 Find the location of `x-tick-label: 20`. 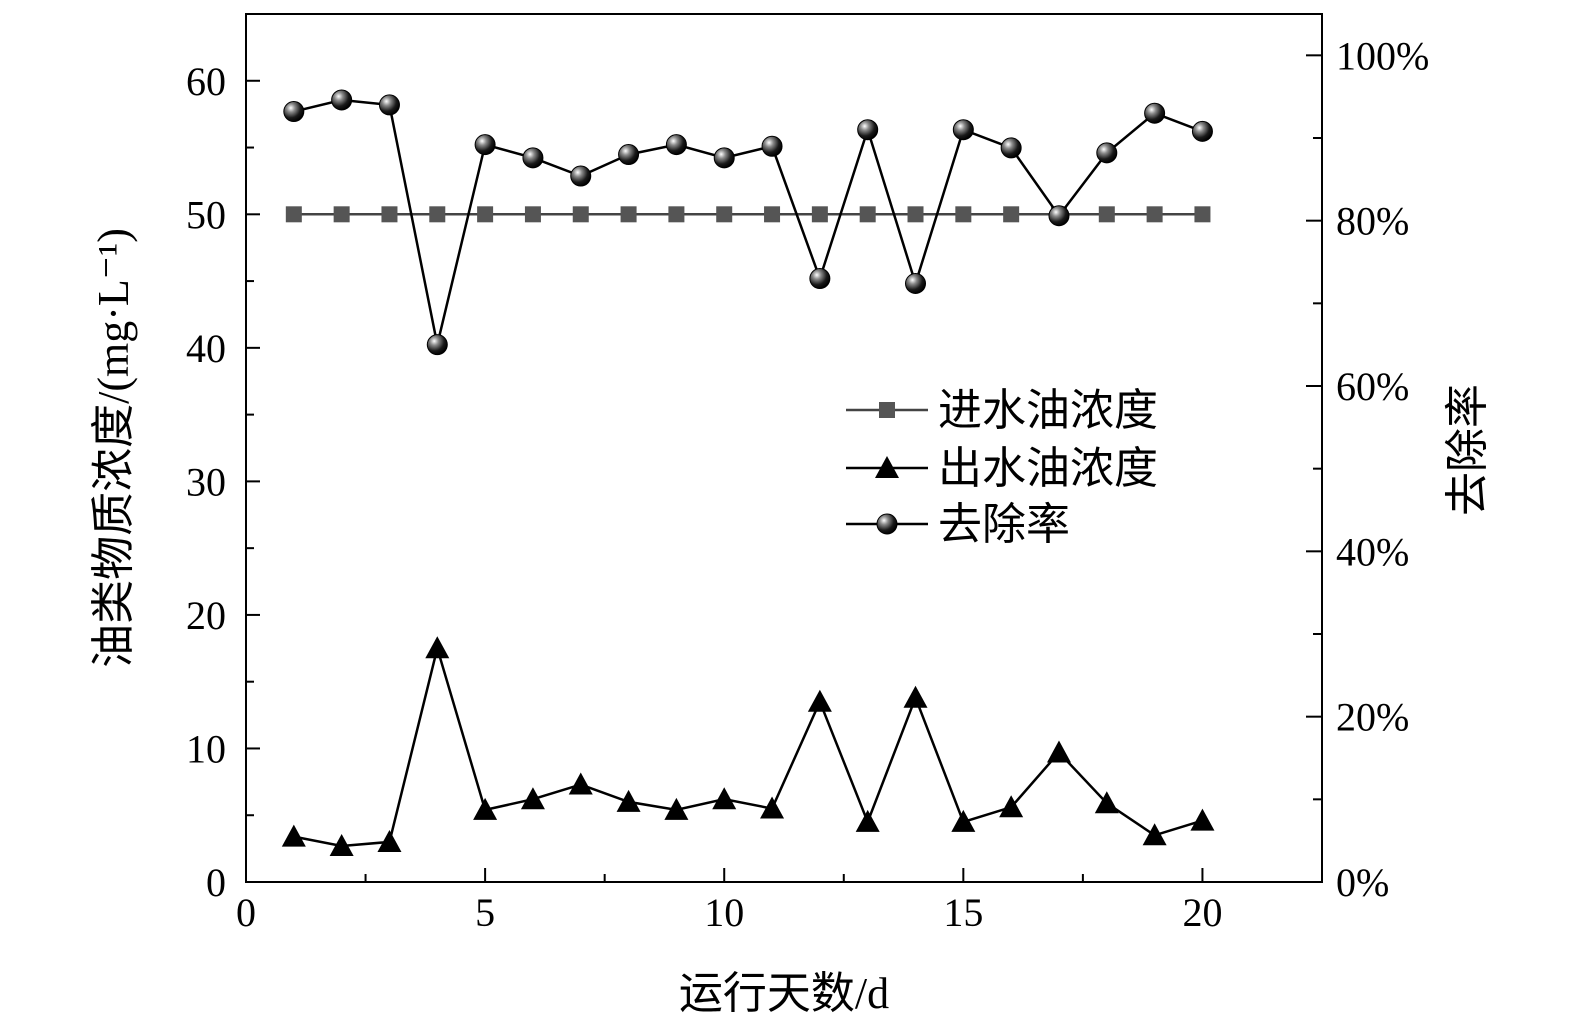

x-tick-label: 20 is located at coordinates (1202, 912).